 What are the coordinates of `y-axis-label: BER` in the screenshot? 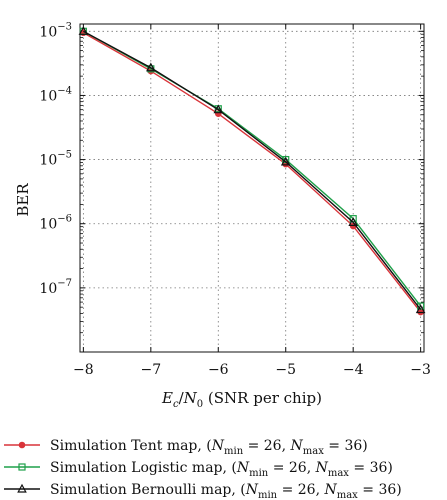 It's located at (23, 200).